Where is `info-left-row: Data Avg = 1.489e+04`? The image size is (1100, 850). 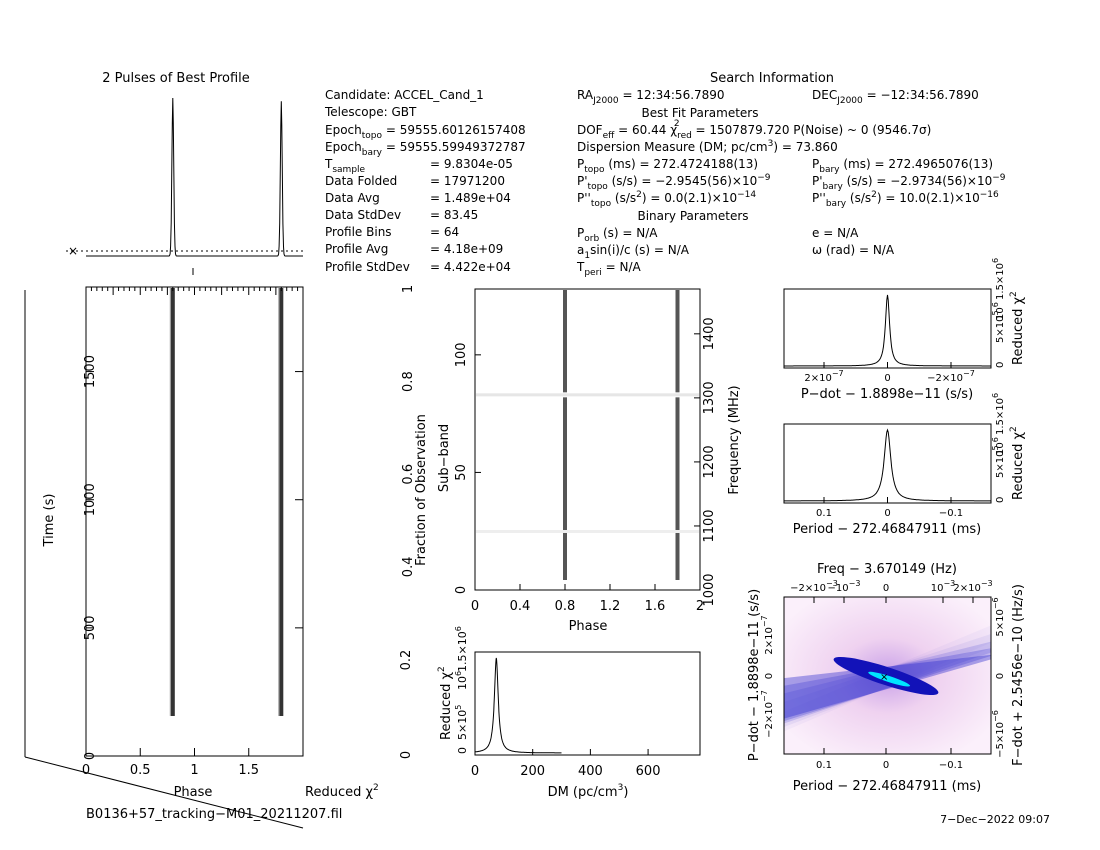
info-left-row: Data Avg = 1.489e+04 is located at coordinates (418, 198).